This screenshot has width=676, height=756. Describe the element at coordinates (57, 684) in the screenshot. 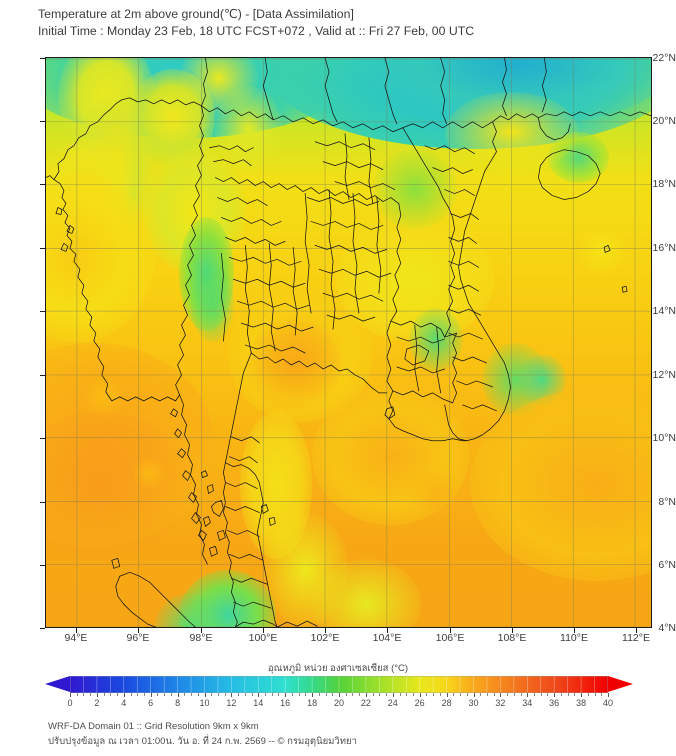

I see `colorbar-under-arrow` at that location.